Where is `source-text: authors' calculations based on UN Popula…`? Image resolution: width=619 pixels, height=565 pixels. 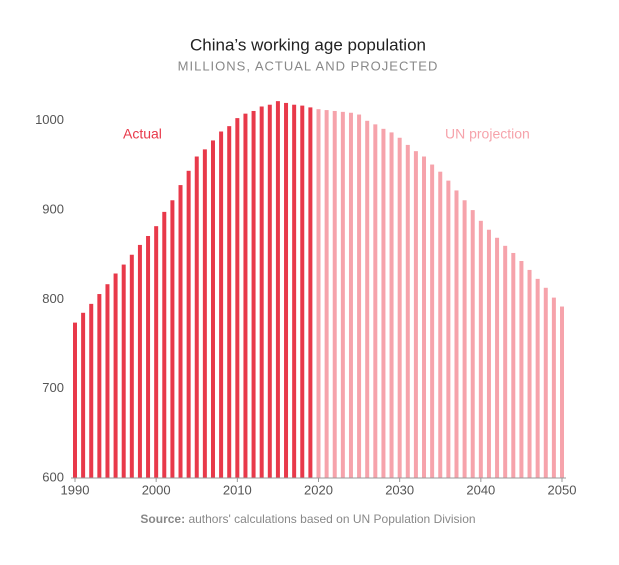
source-text: authors' calculations based on UN Popula… is located at coordinates (331, 519).